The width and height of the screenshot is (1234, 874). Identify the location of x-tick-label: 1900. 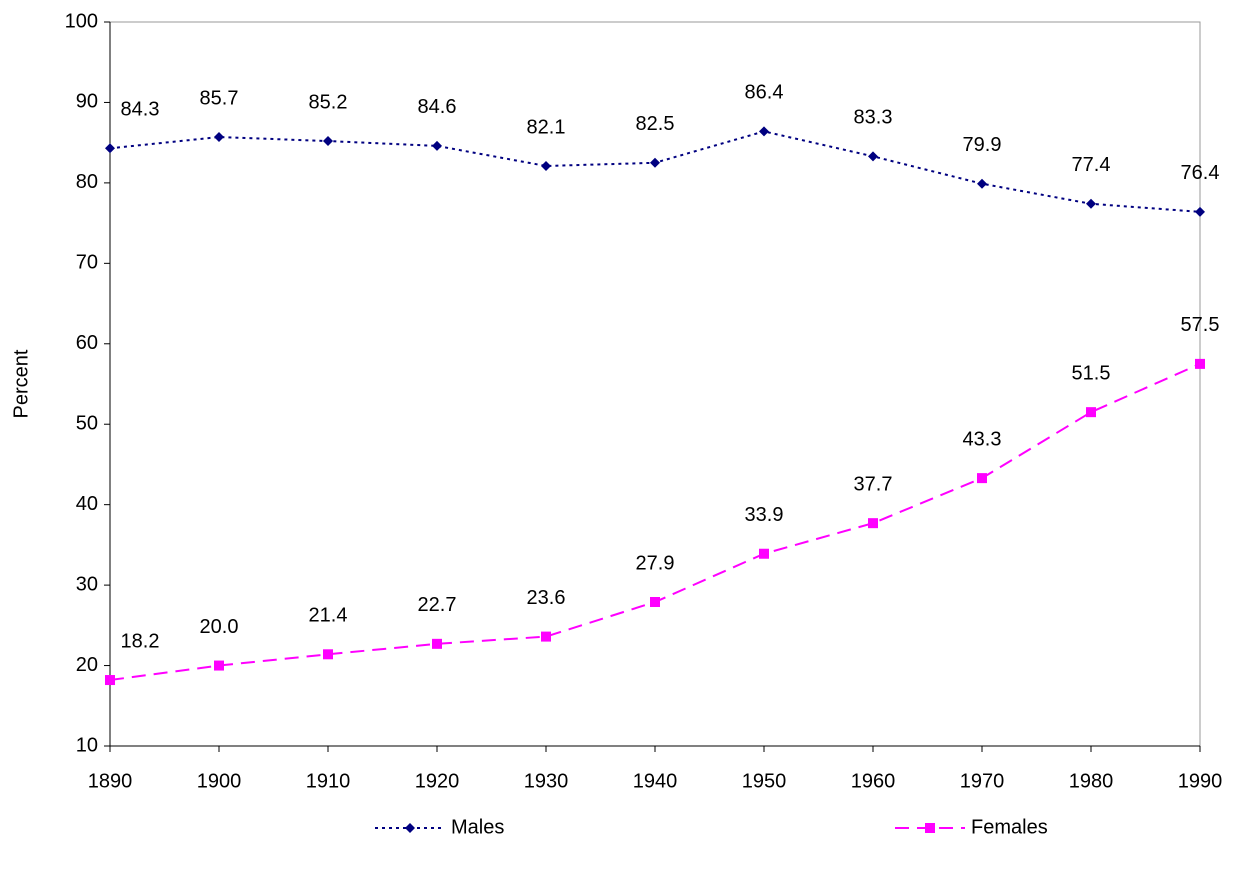
(219, 781).